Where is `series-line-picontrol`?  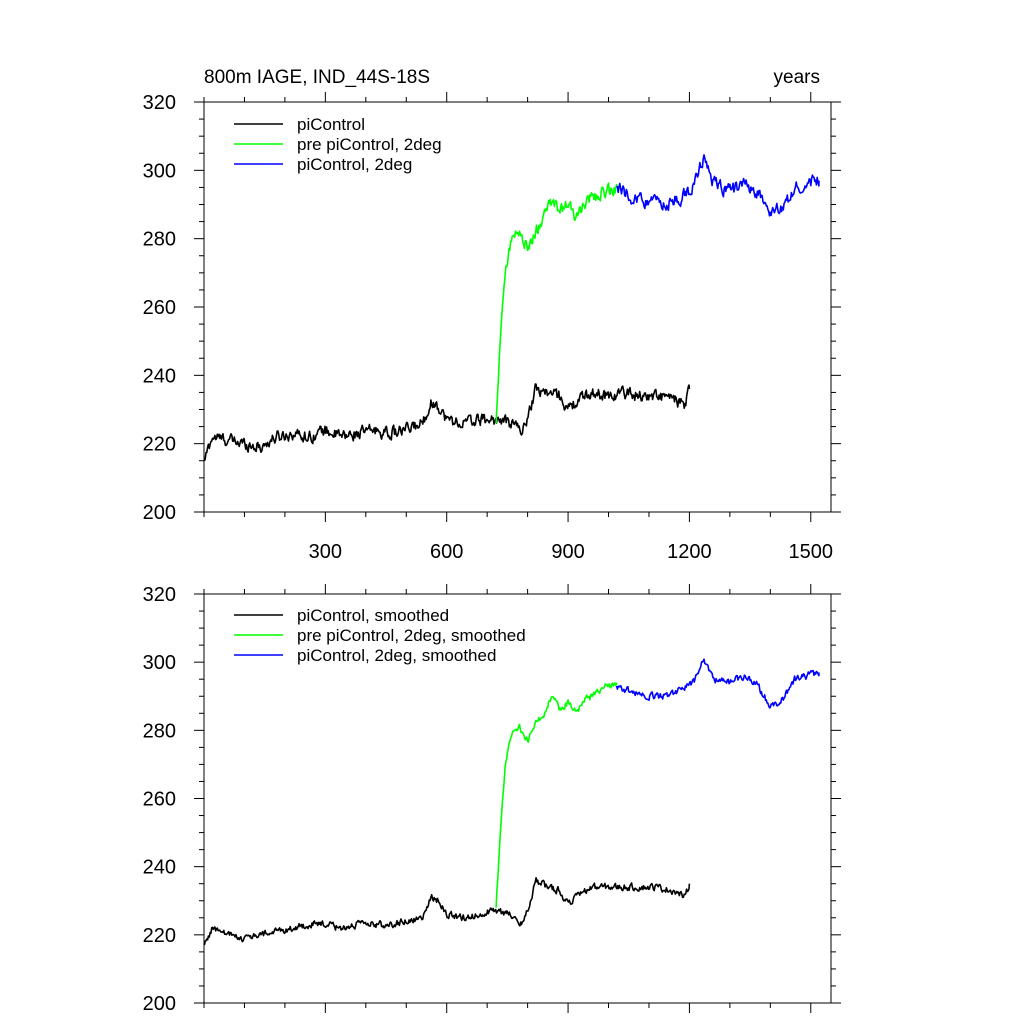
series-line-picontrol is located at coordinates (447, 422).